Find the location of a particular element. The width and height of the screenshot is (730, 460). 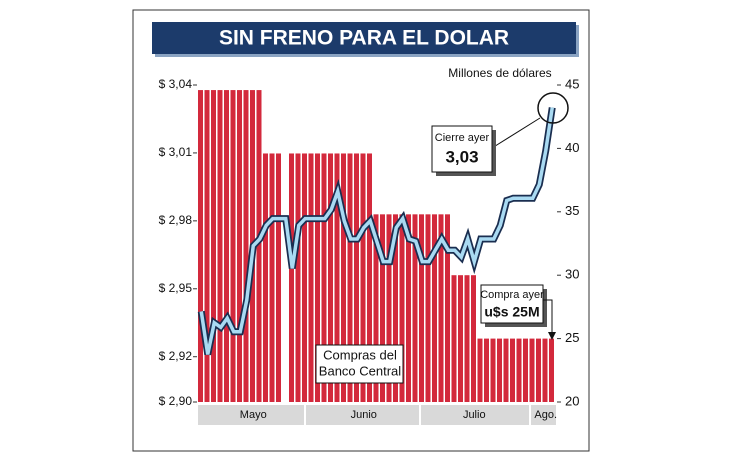

y-tick-label: $ 2,95 is located at coordinates (176, 288).